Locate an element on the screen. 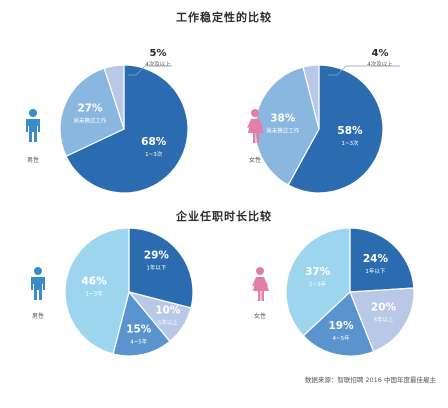  slice-percent-label: 29% is located at coordinates (157, 256).